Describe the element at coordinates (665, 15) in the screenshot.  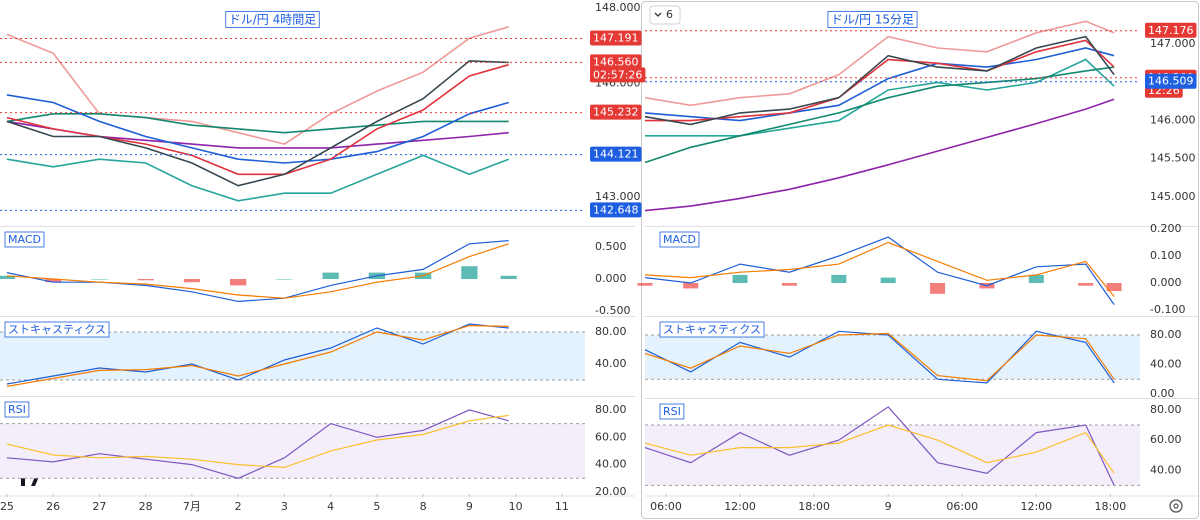
I see `interval-button` at that location.